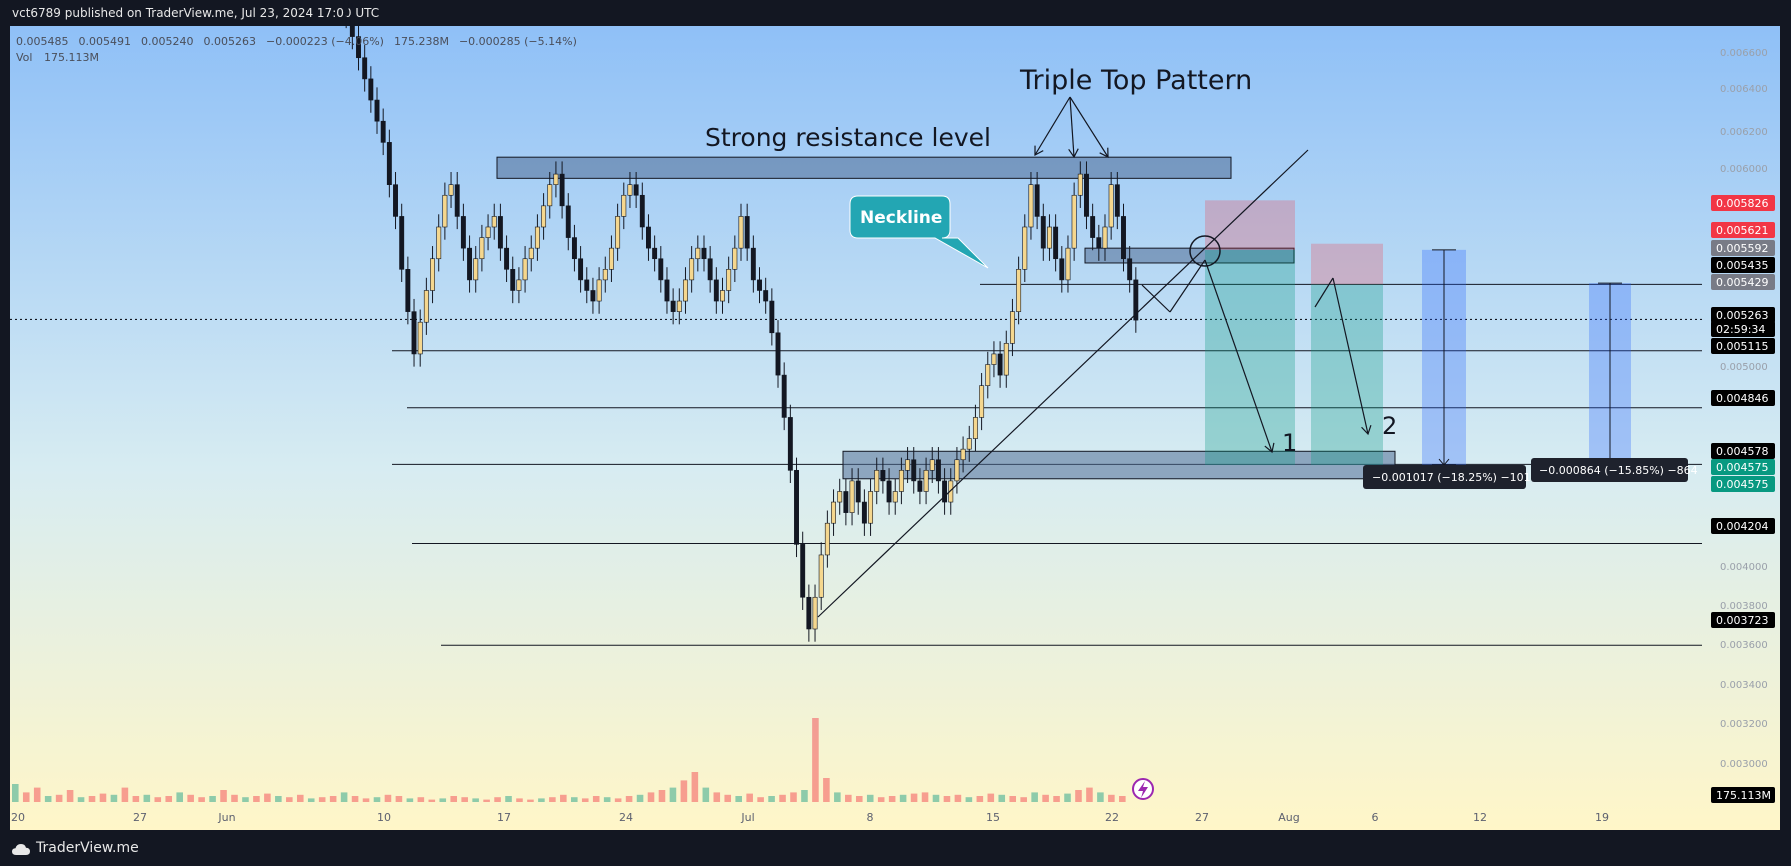 This screenshot has height=866, width=1791. What do you see at coordinates (1143, 789) in the screenshot?
I see `lightning-icon` at bounding box center [1143, 789].